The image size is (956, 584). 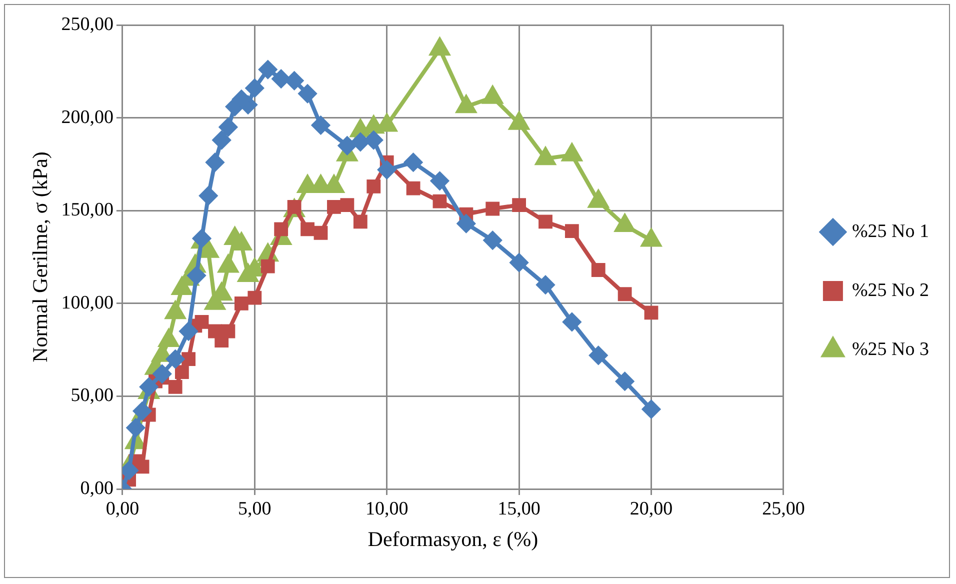 I want to click on y-tick-label: 150,00, so click(x=87, y=210).